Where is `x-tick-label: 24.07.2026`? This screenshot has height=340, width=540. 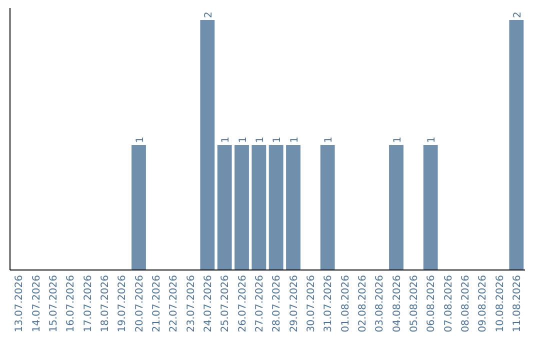
x-tick-label: 24.07.2026 is located at coordinates (208, 303).